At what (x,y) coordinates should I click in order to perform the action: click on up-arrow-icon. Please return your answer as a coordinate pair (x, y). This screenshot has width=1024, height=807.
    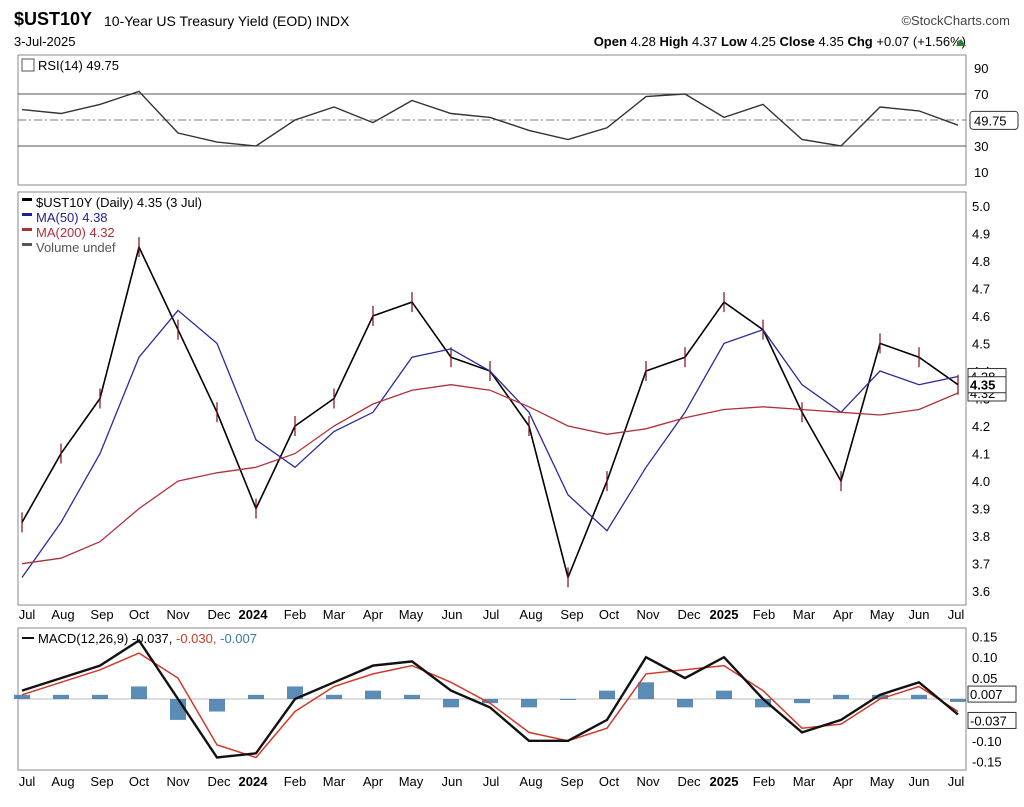
    Looking at the image, I should click on (961, 42).